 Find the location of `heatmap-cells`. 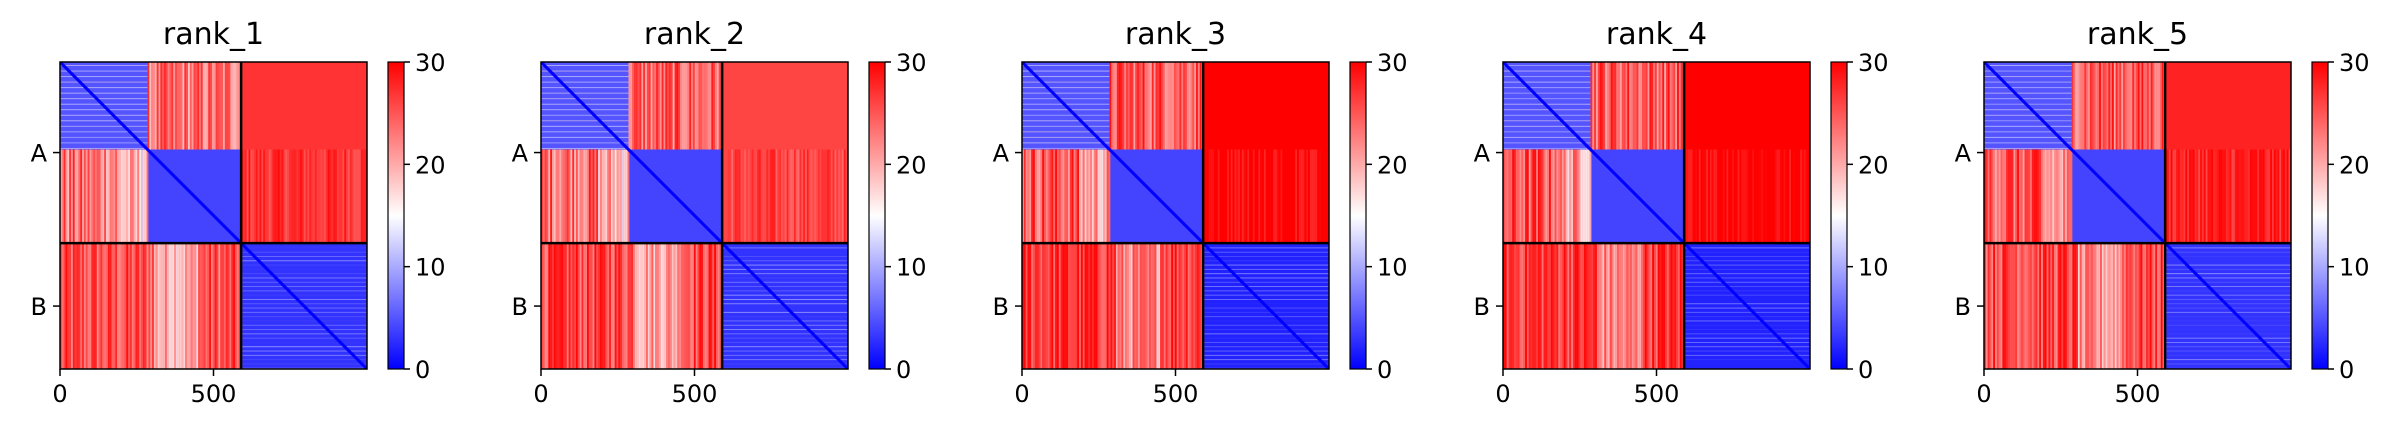

heatmap-cells is located at coordinates (213, 215).